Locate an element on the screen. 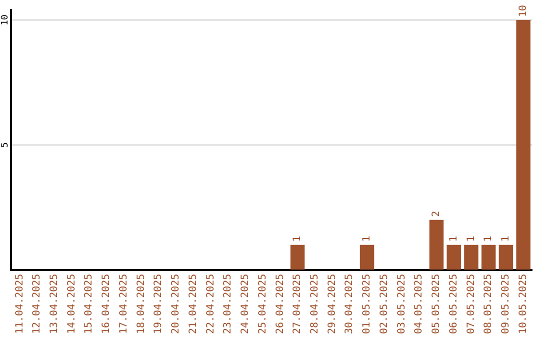  x-tick-label: 02.05.2025 is located at coordinates (384, 304).